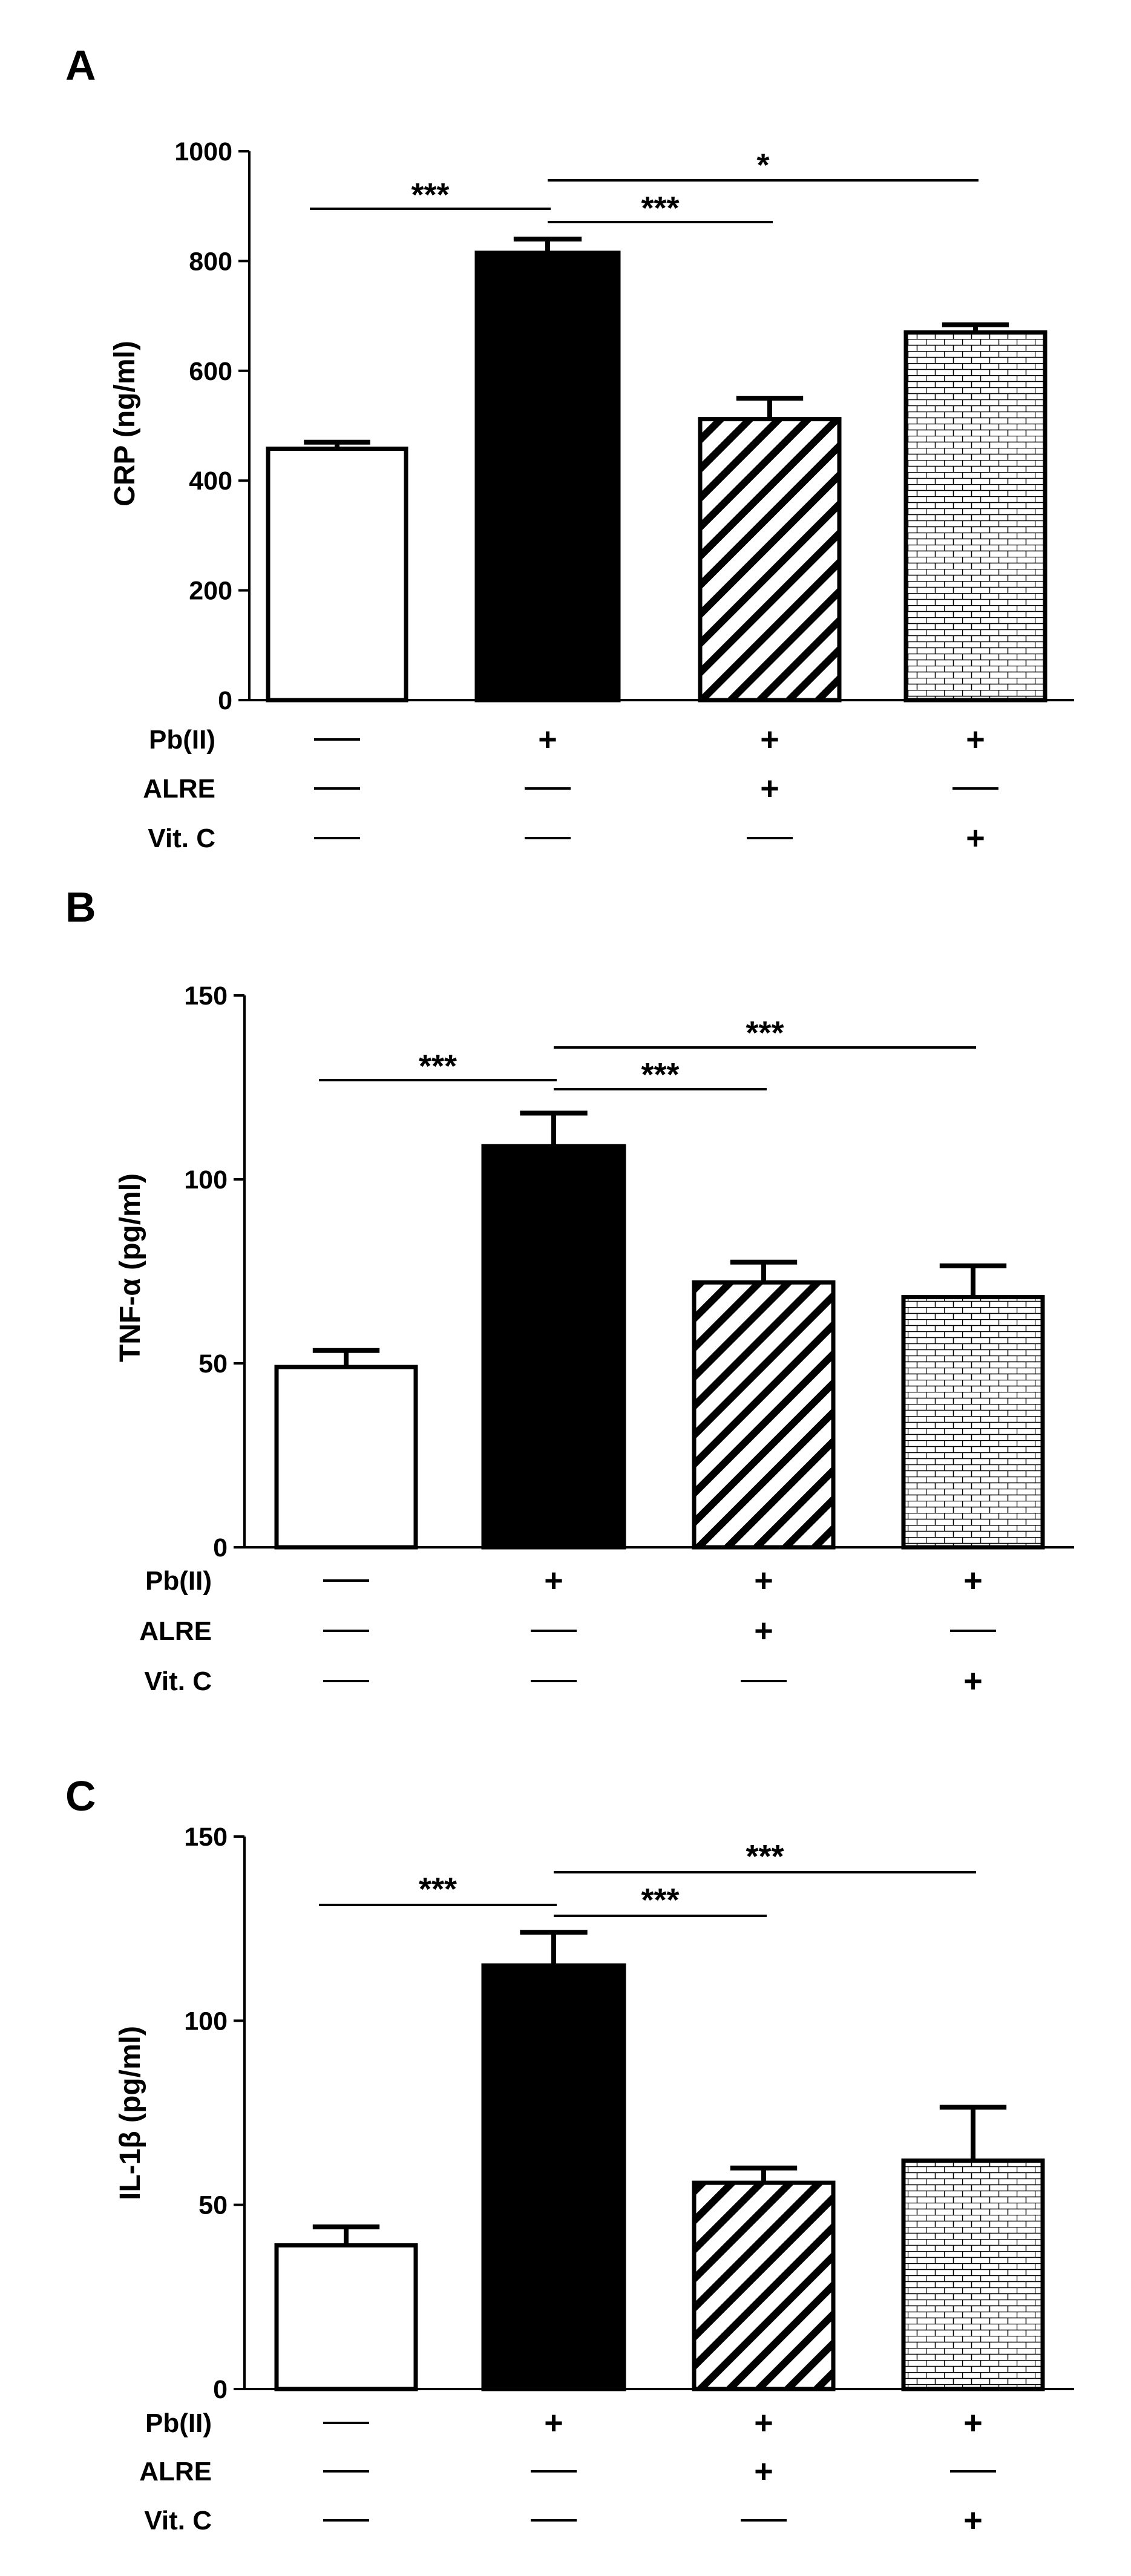 The image size is (1131, 2576). What do you see at coordinates (81, 907) in the screenshot?
I see `panel-label: B` at bounding box center [81, 907].